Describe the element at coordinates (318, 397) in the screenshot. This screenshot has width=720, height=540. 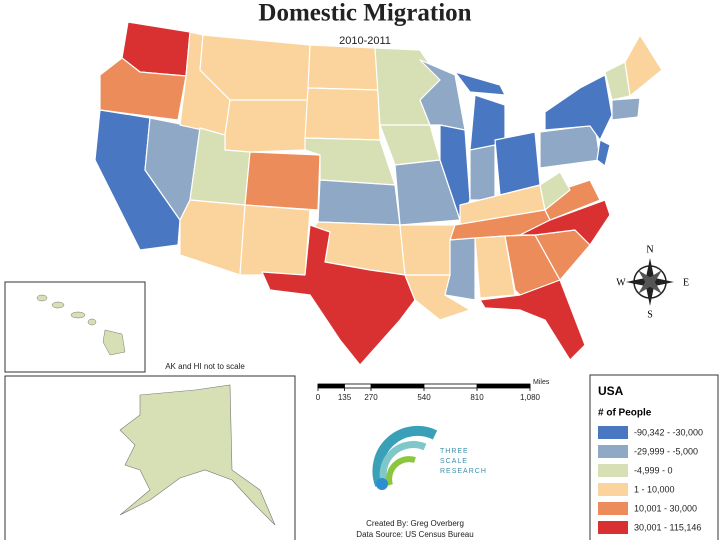
I see `scale-label: 0` at that location.